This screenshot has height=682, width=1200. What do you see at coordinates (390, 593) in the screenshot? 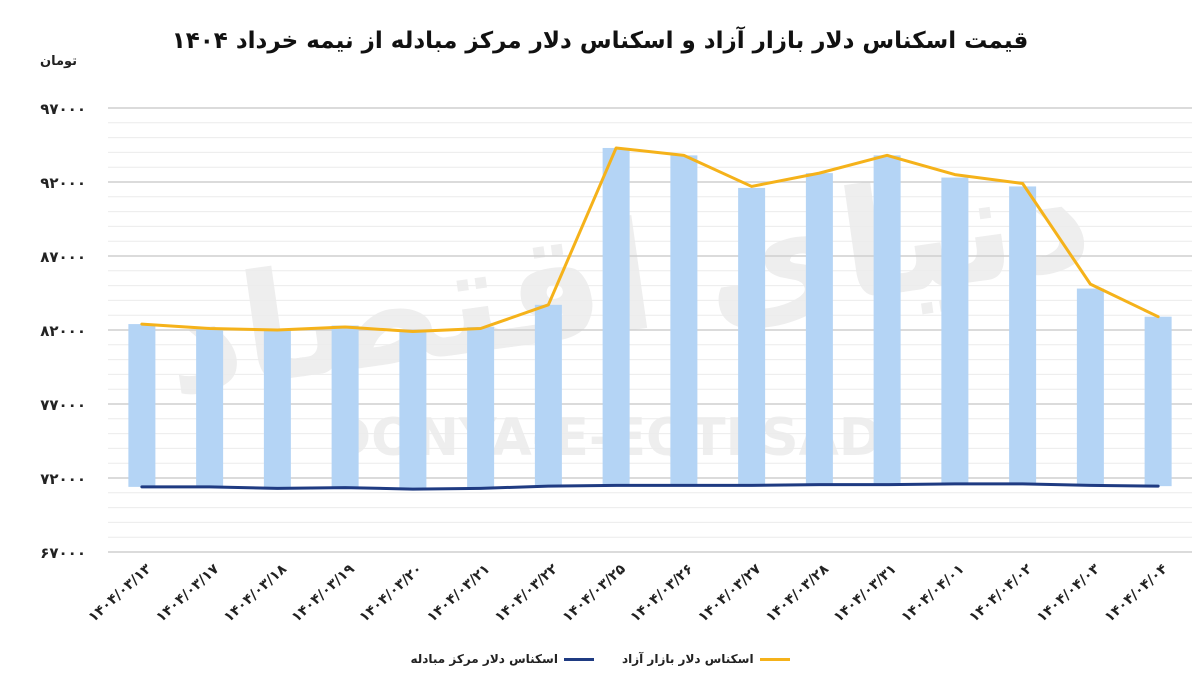
I see `x-tick-label: ۱۴۰۴/۰۳/۲۰` at bounding box center [390, 593].